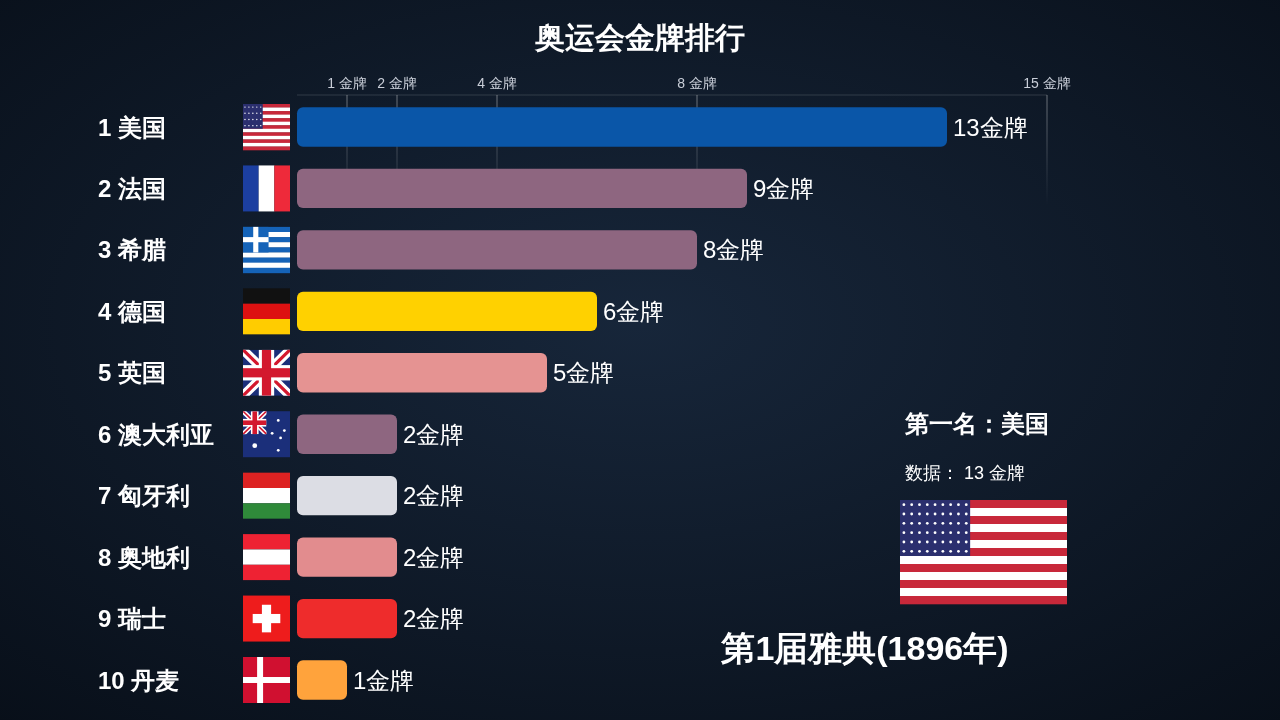  What do you see at coordinates (132, 619) in the screenshot?
I see `y-tick-label: 9 瑞士` at bounding box center [132, 619].